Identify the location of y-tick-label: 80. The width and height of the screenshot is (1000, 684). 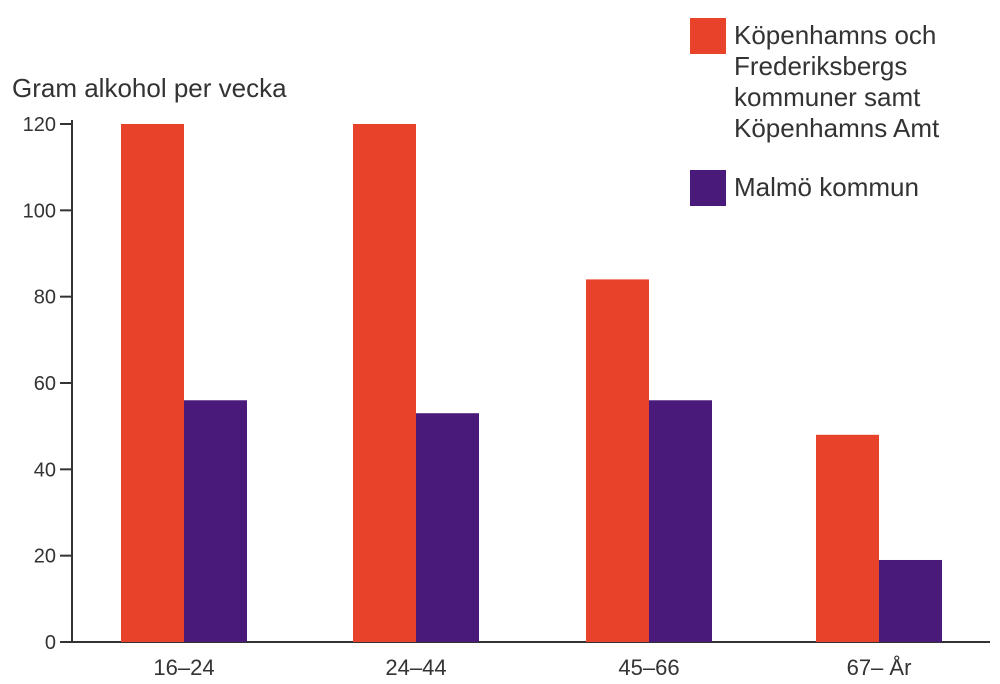
(45, 298).